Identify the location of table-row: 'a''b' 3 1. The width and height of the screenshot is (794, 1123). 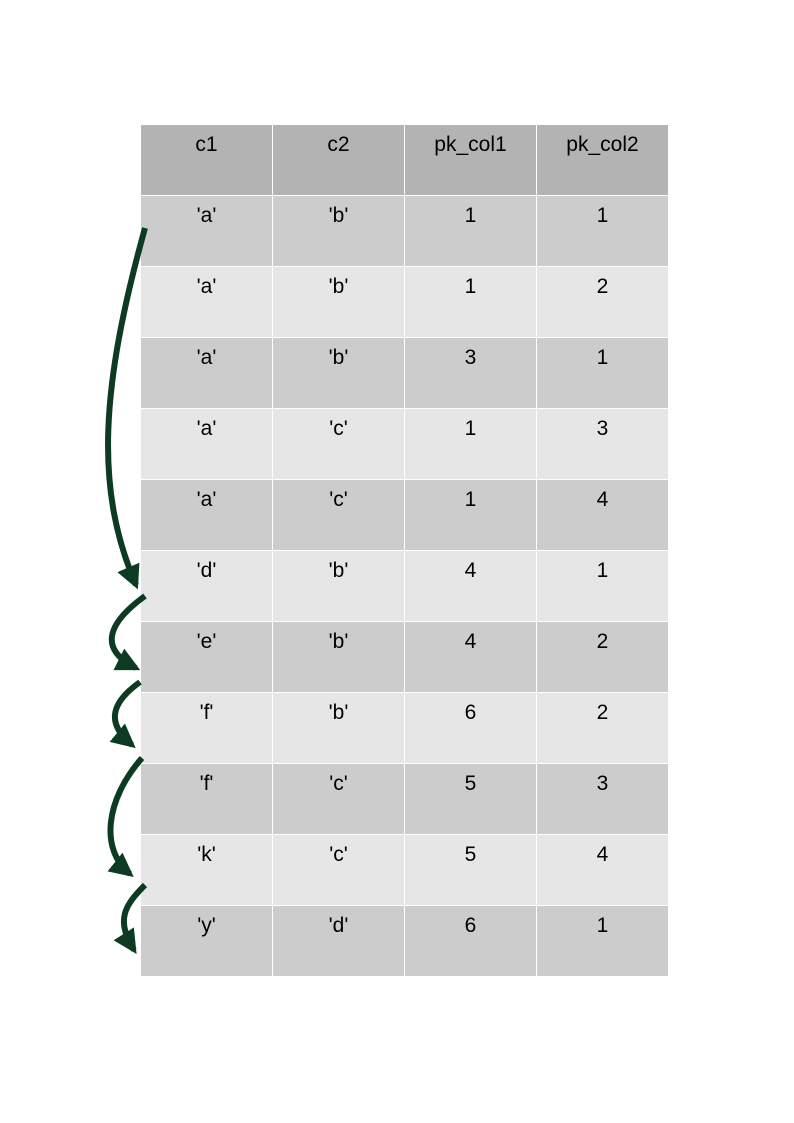
(404, 373).